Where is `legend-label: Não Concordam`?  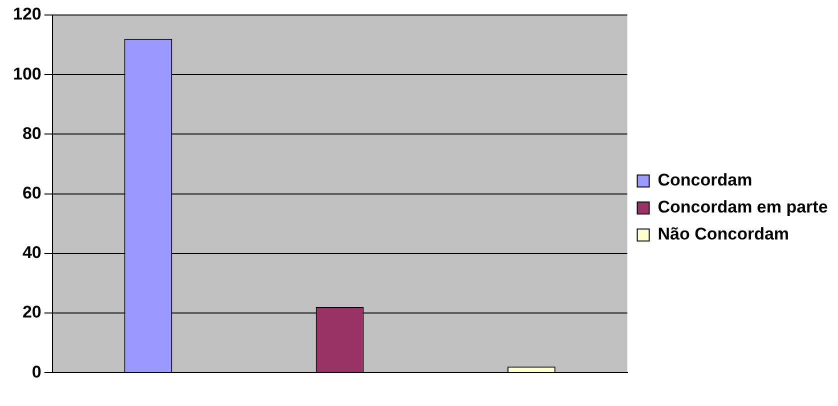 legend-label: Não Concordam is located at coordinates (724, 234).